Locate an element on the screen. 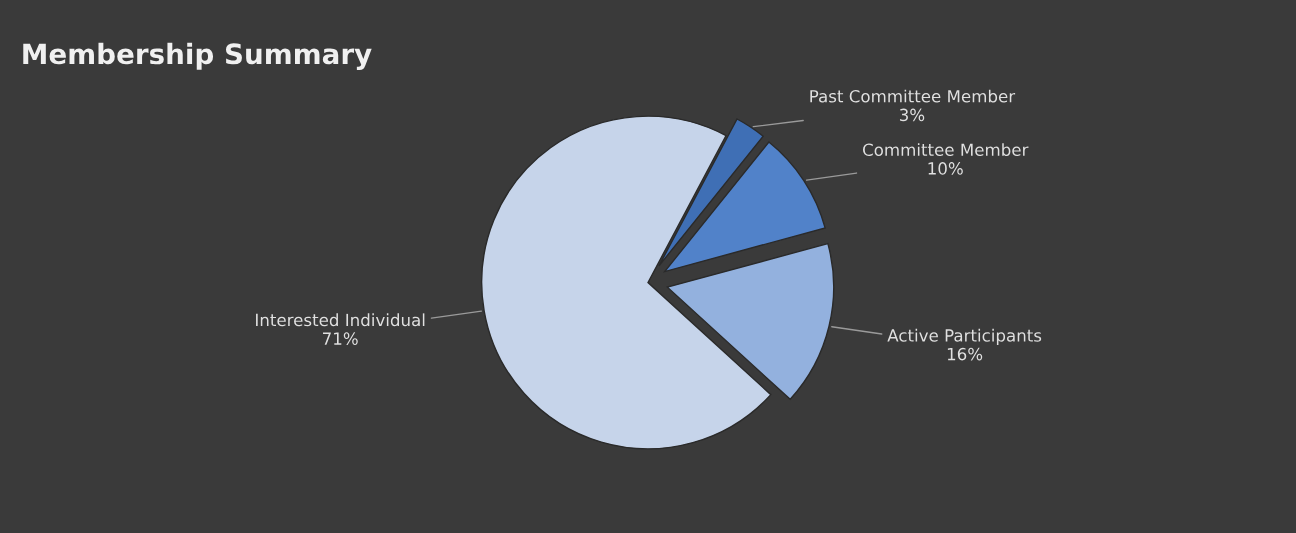  data-label: 16% is located at coordinates (965, 354).